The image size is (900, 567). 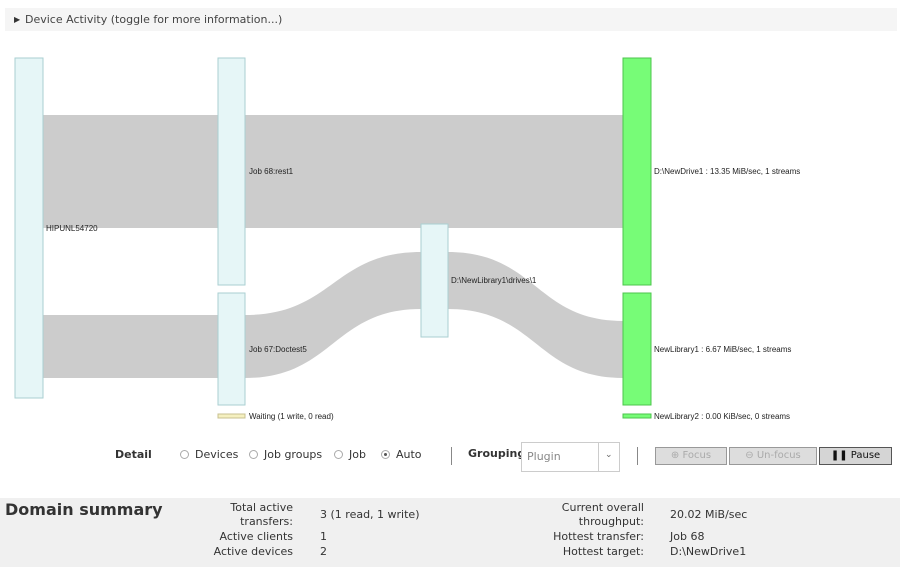 What do you see at coordinates (602, 507) in the screenshot?
I see `throughput-label: Current overall` at bounding box center [602, 507].